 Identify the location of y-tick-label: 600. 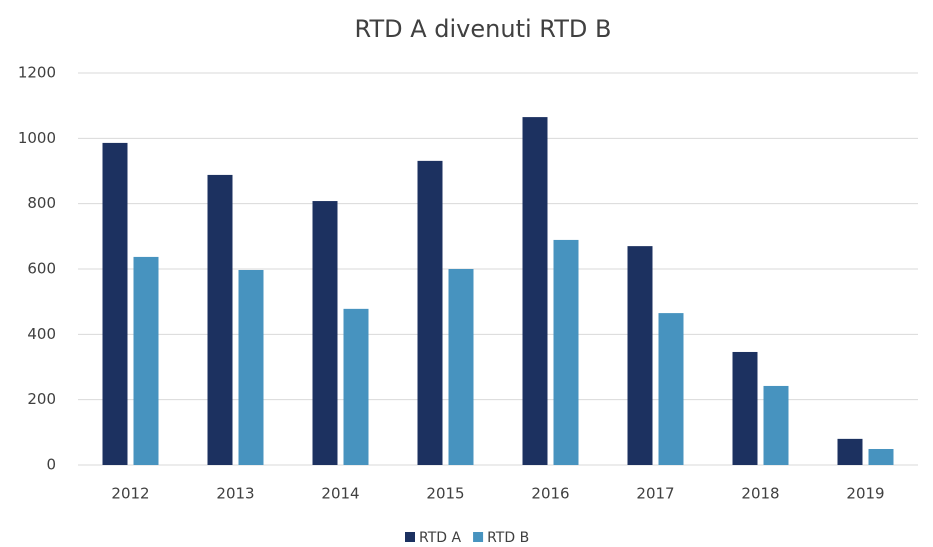
(41, 269).